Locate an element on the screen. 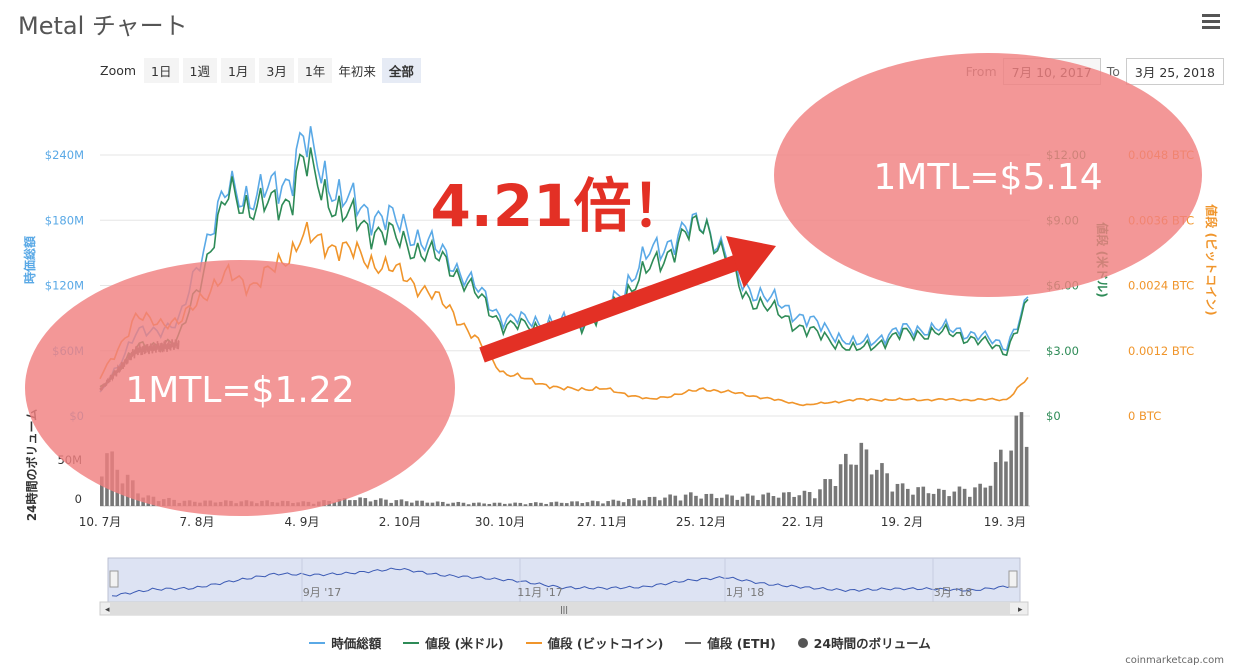 Image resolution: width=1240 pixels, height=670 pixels. from-date-input: 7月 10, 2017 is located at coordinates (1051, 71).